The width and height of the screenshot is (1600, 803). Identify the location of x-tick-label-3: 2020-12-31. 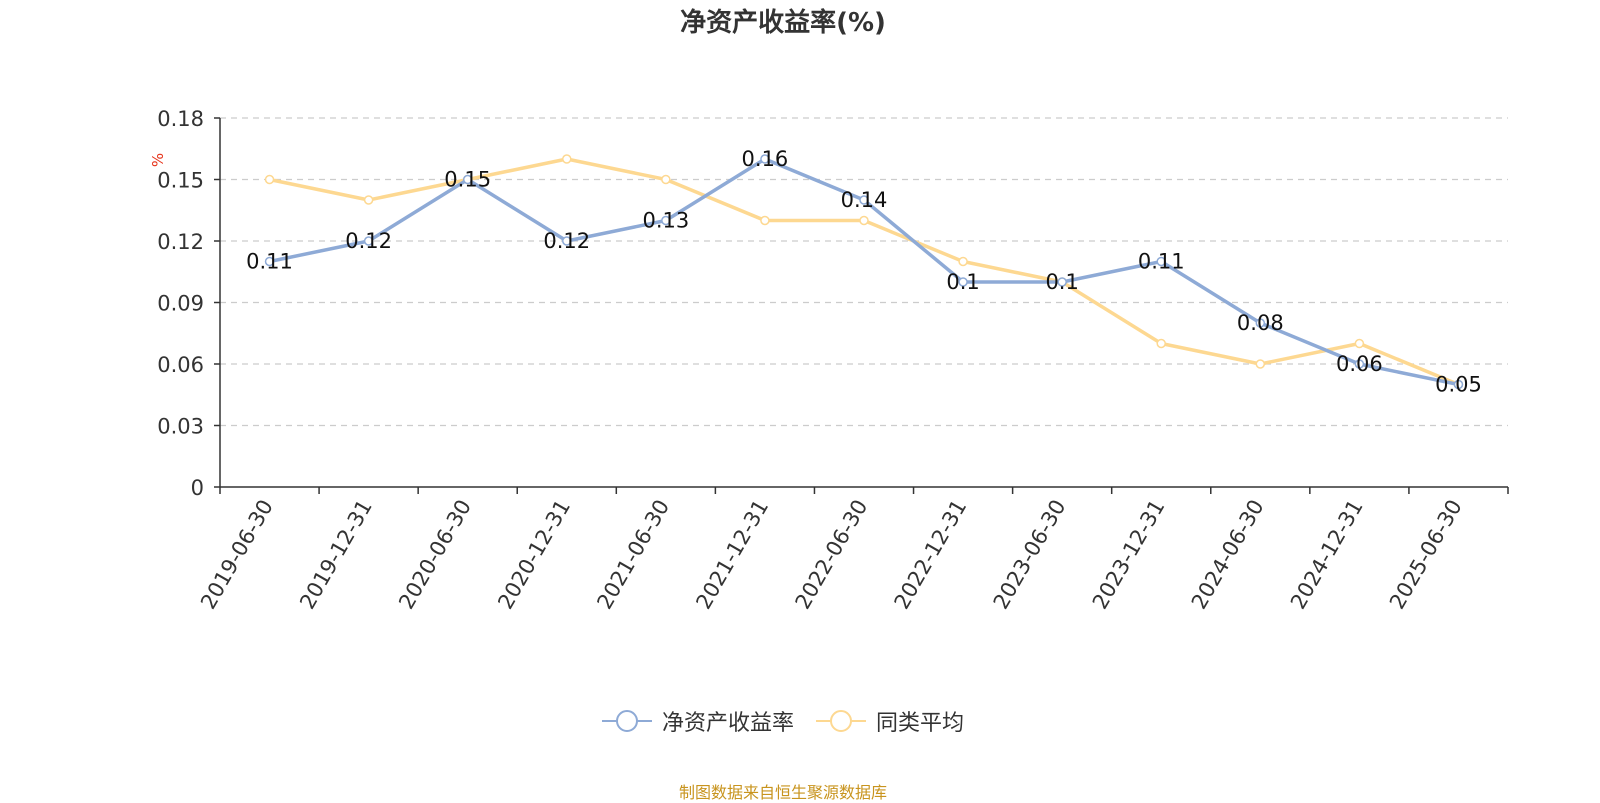
(534, 555).